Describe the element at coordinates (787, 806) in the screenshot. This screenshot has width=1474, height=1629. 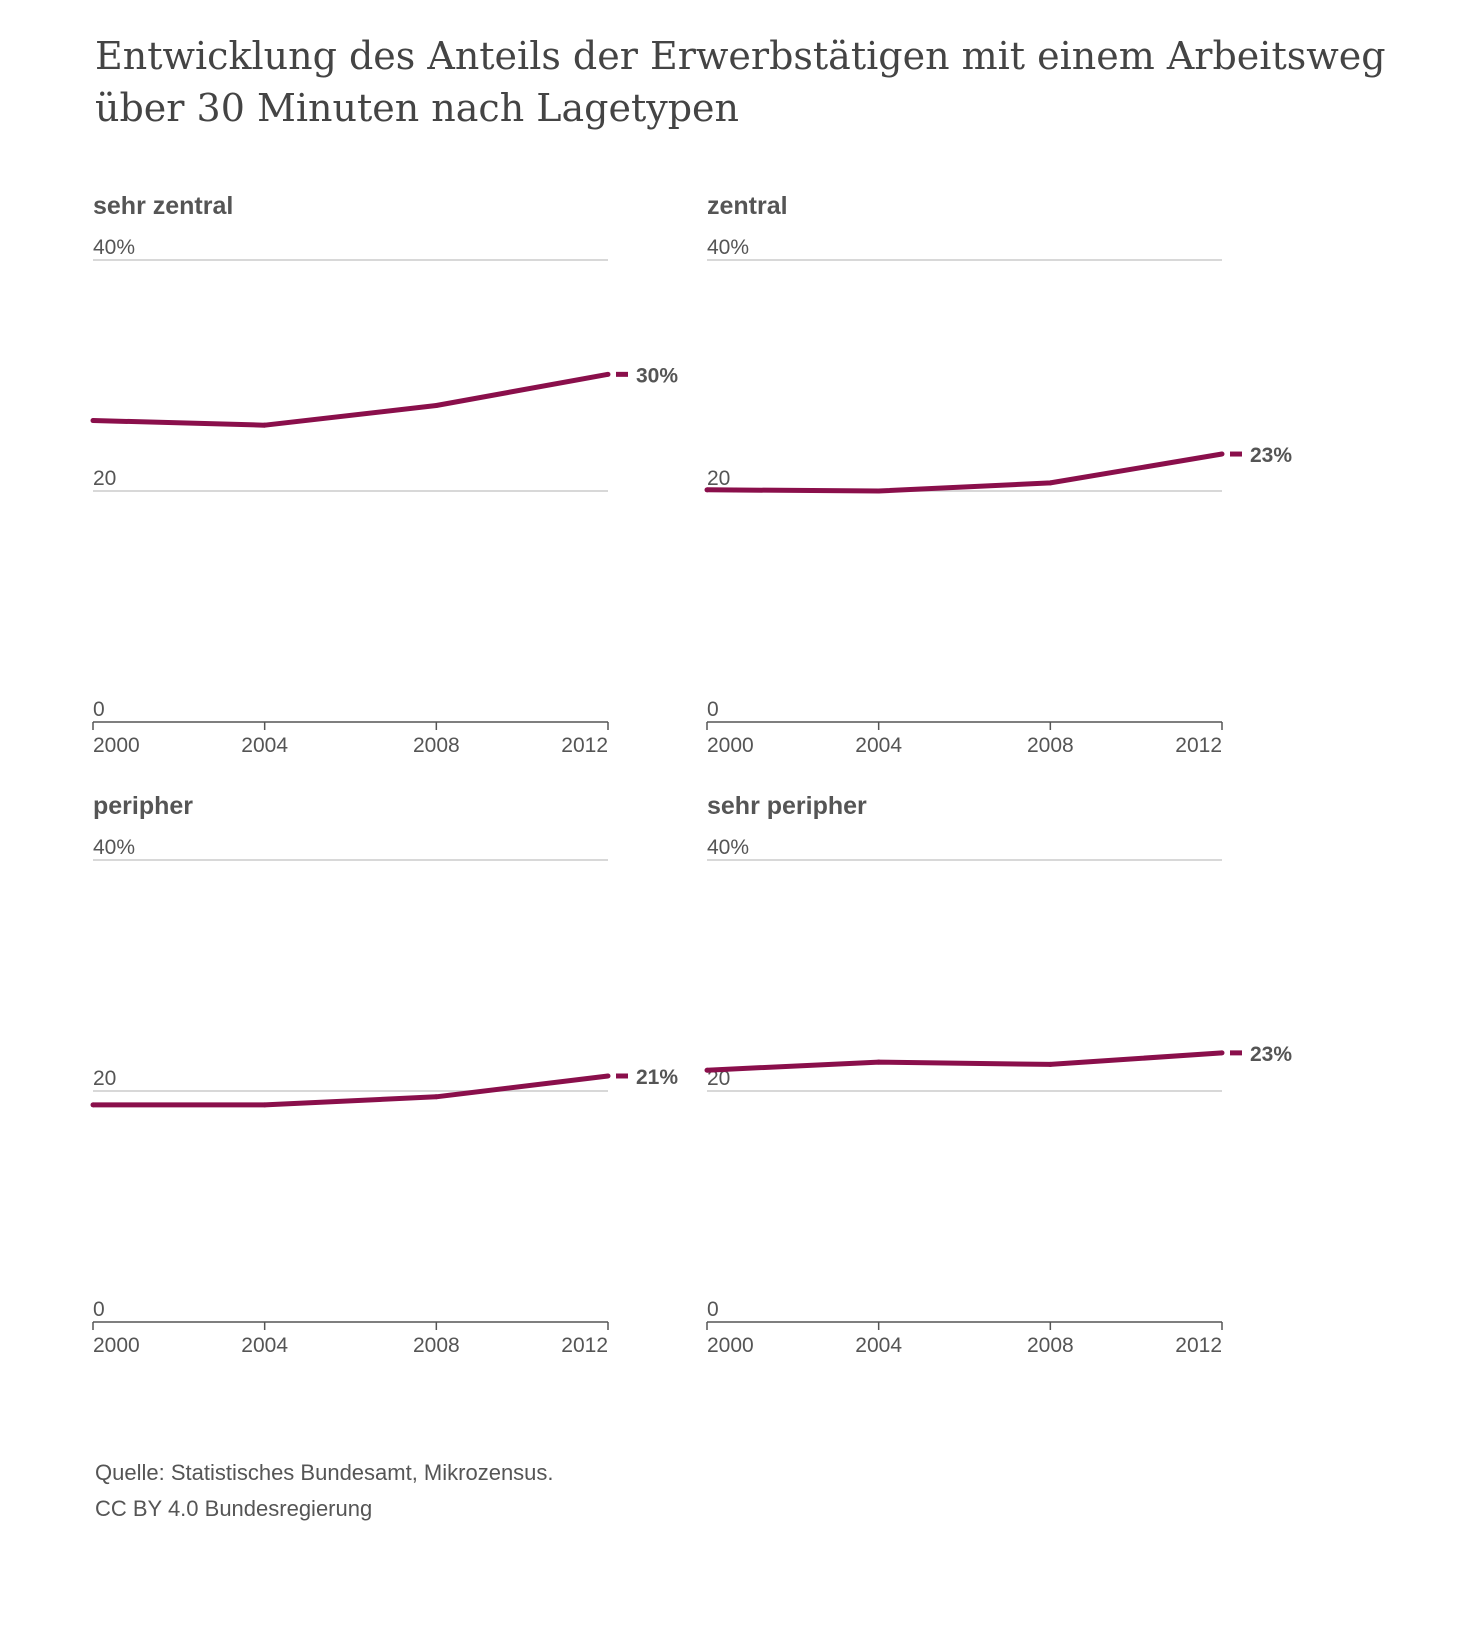
I see `panel-title: sehr peripher` at that location.